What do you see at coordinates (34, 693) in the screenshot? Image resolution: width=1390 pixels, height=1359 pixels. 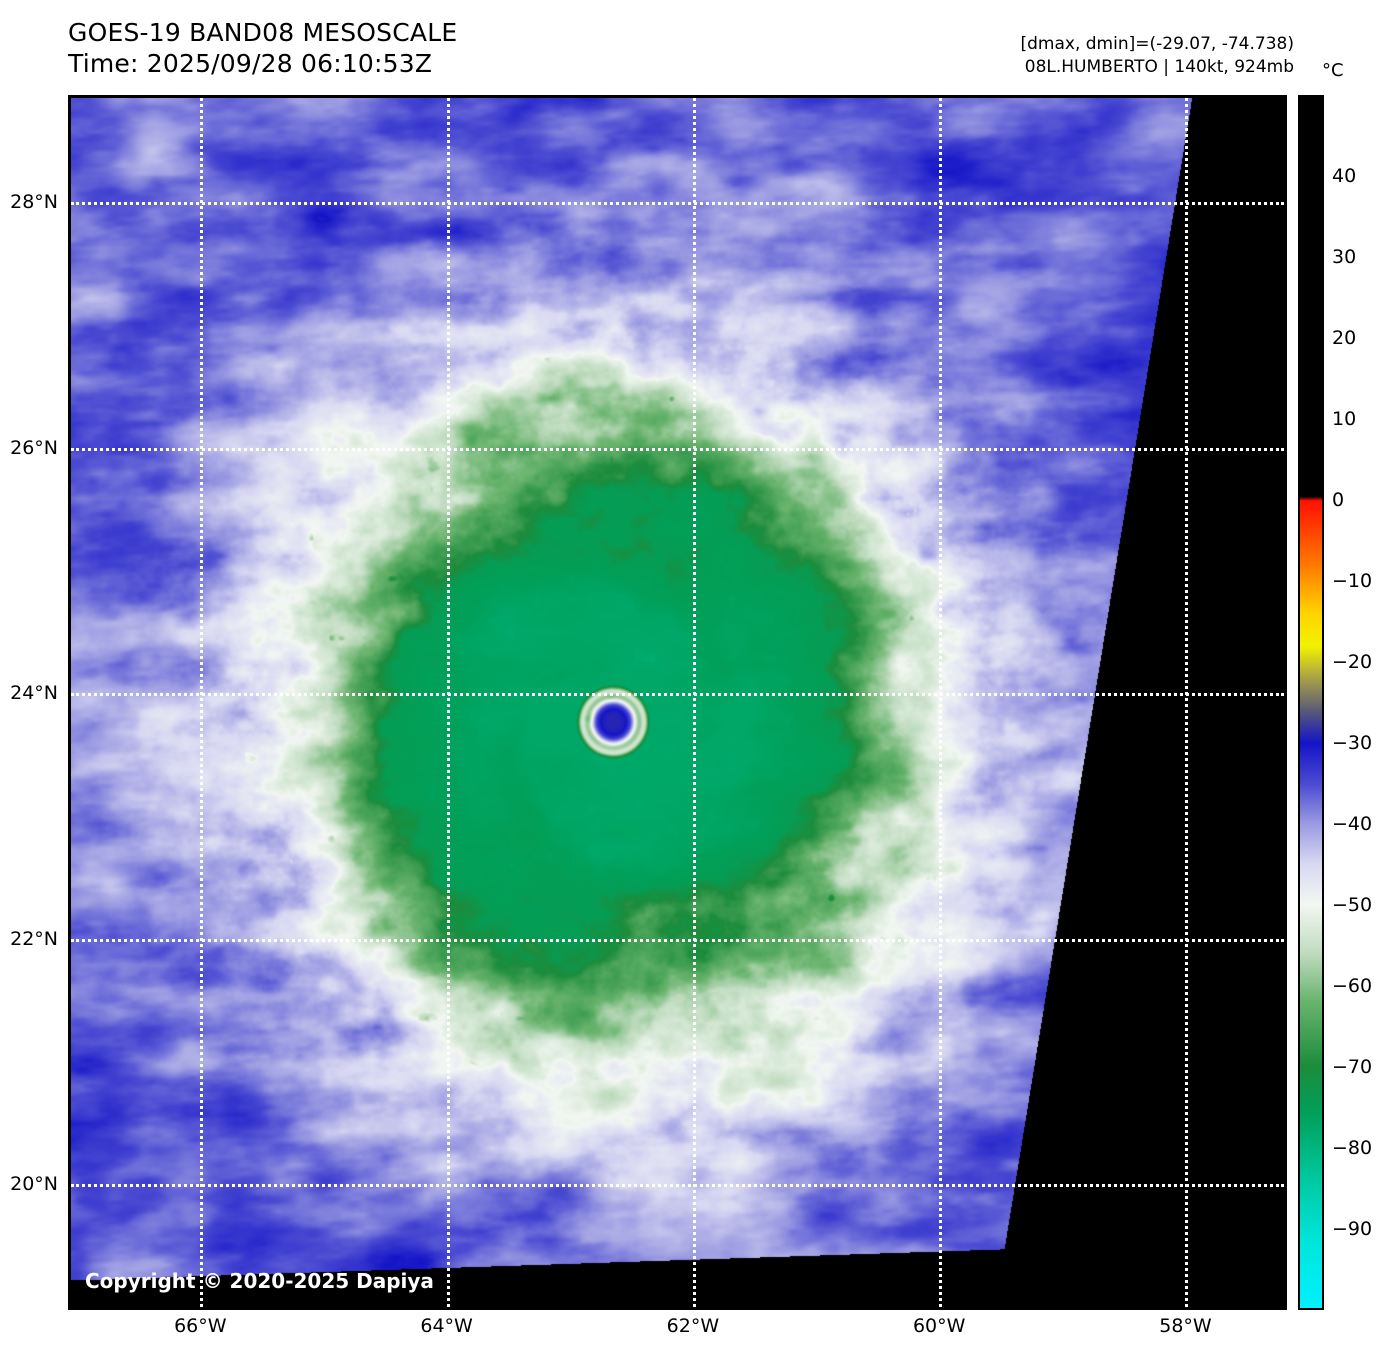 I see `latitude-tick-label: 24°N` at bounding box center [34, 693].